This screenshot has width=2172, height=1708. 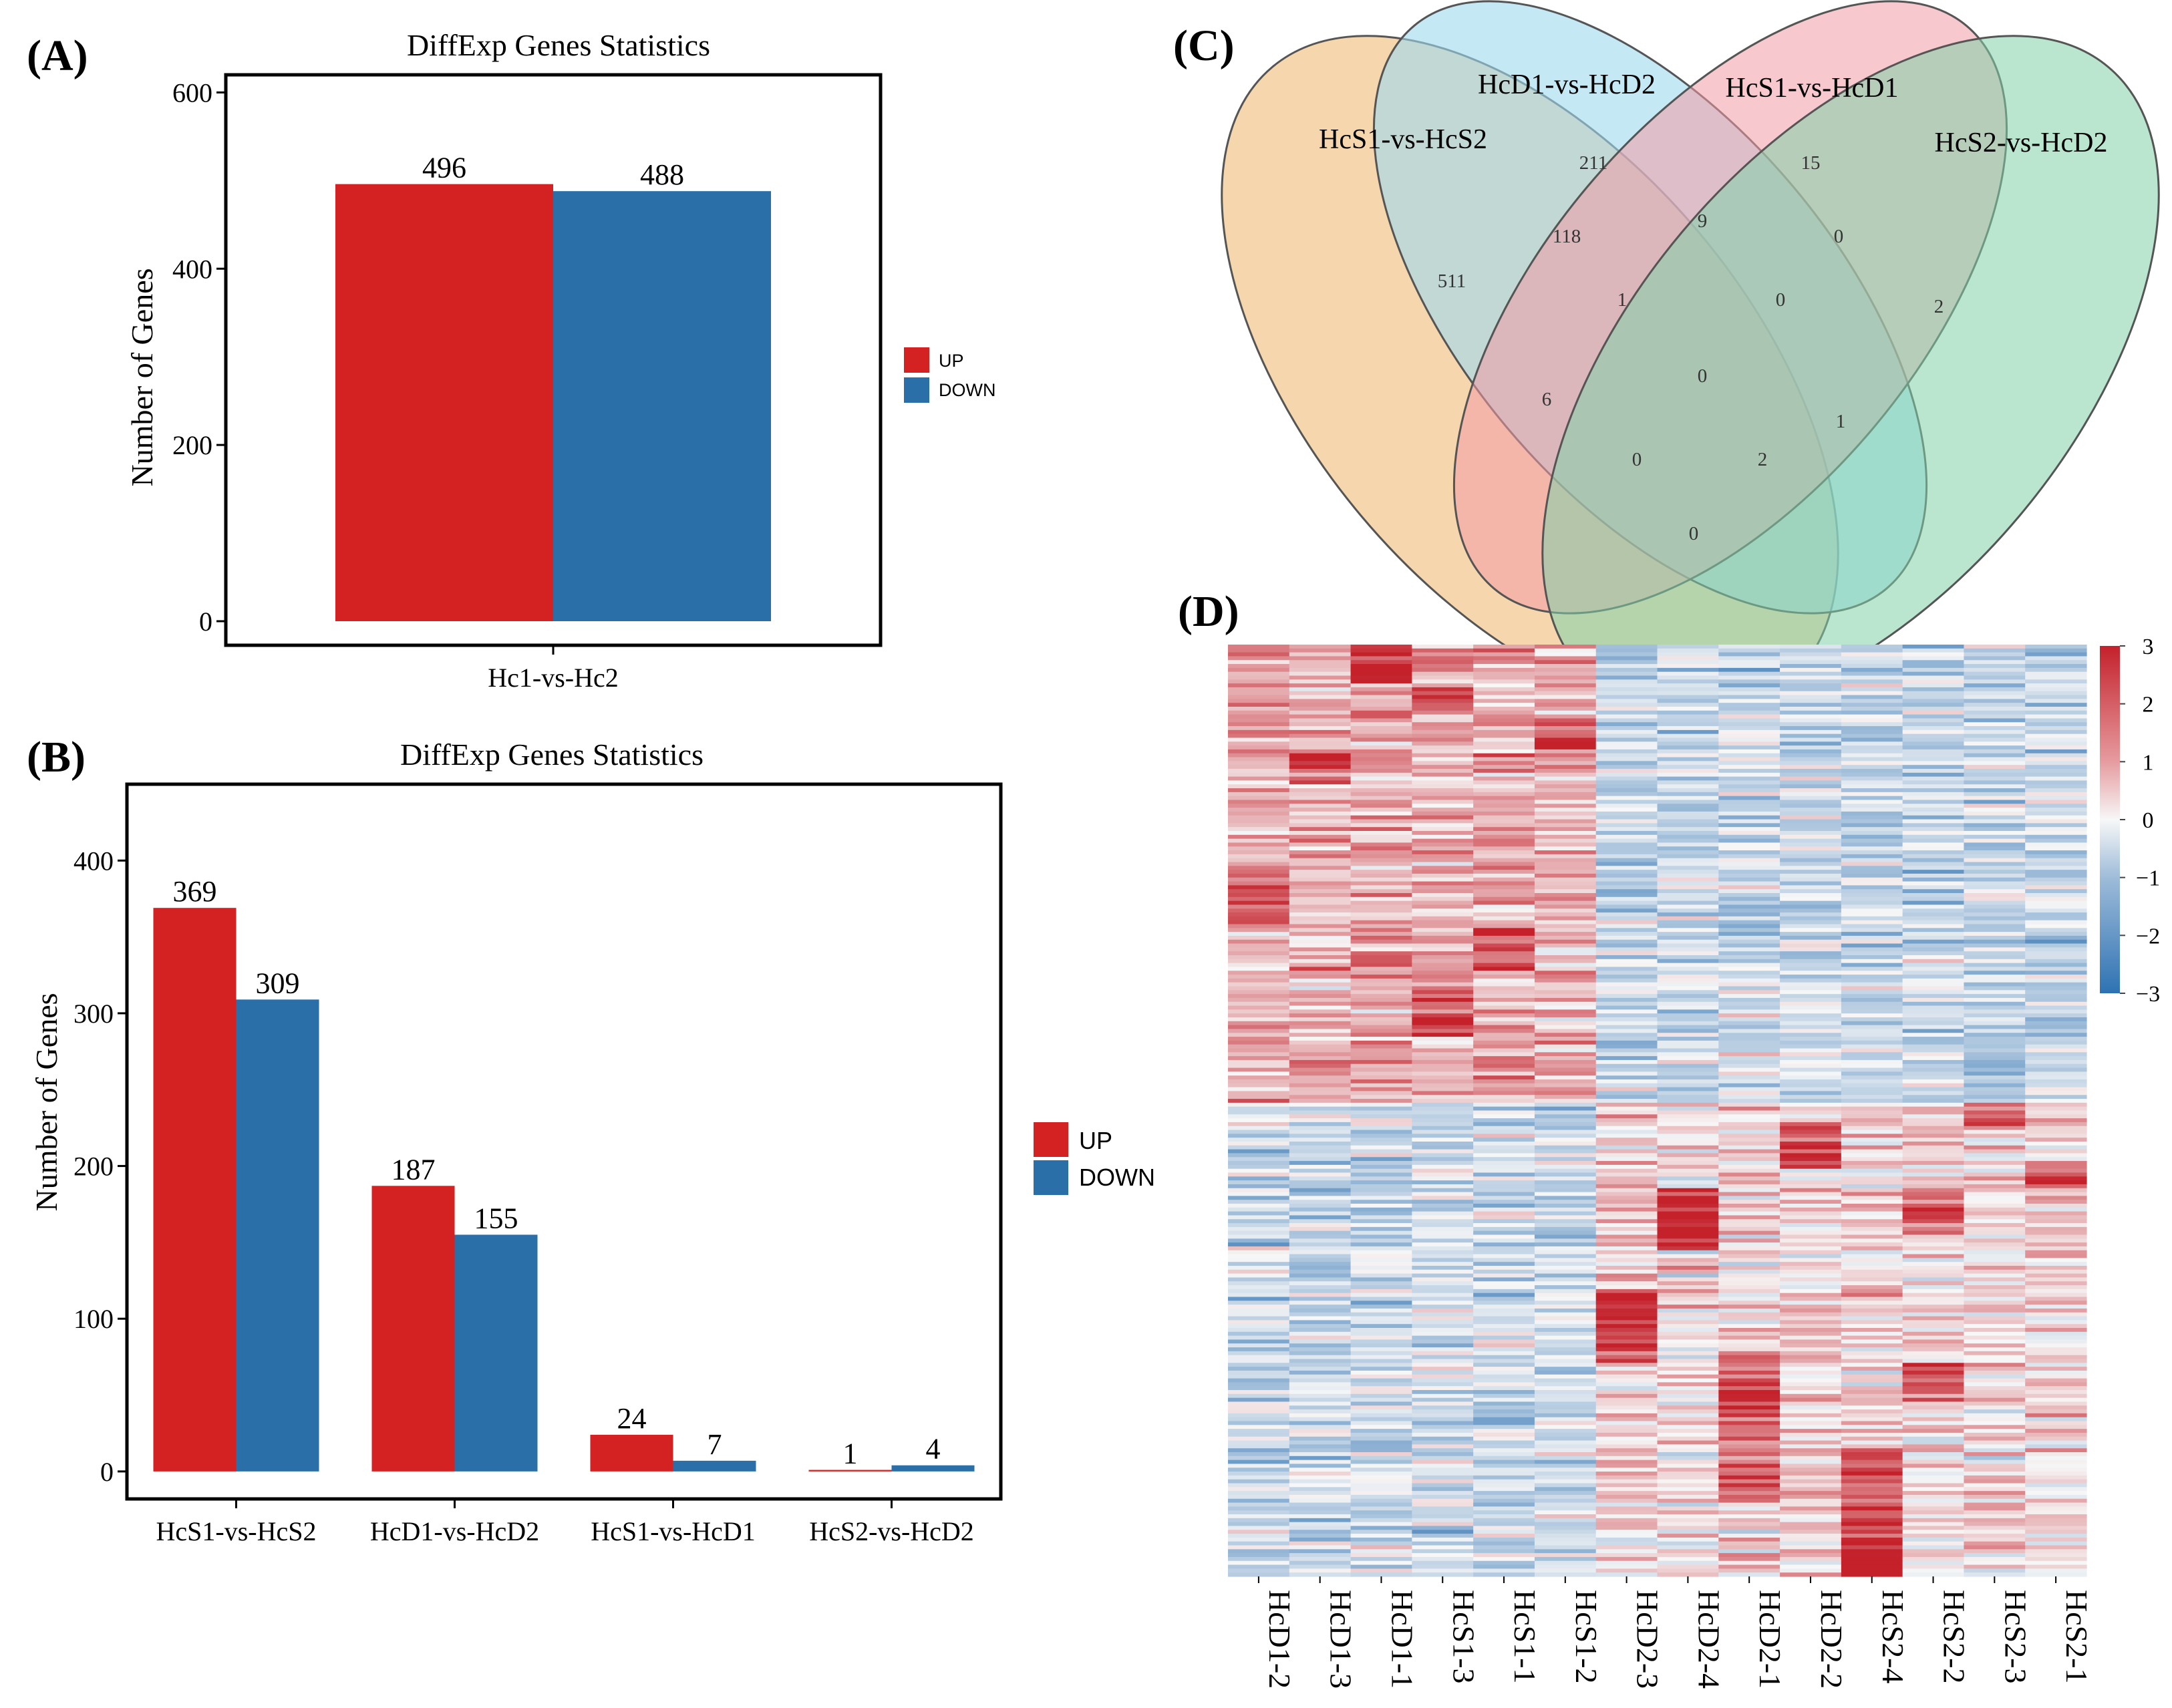 What do you see at coordinates (1586, 1637) in the screenshot?
I see `heatmap-col-label-hcs1-2: HcS1-2` at bounding box center [1586, 1637].